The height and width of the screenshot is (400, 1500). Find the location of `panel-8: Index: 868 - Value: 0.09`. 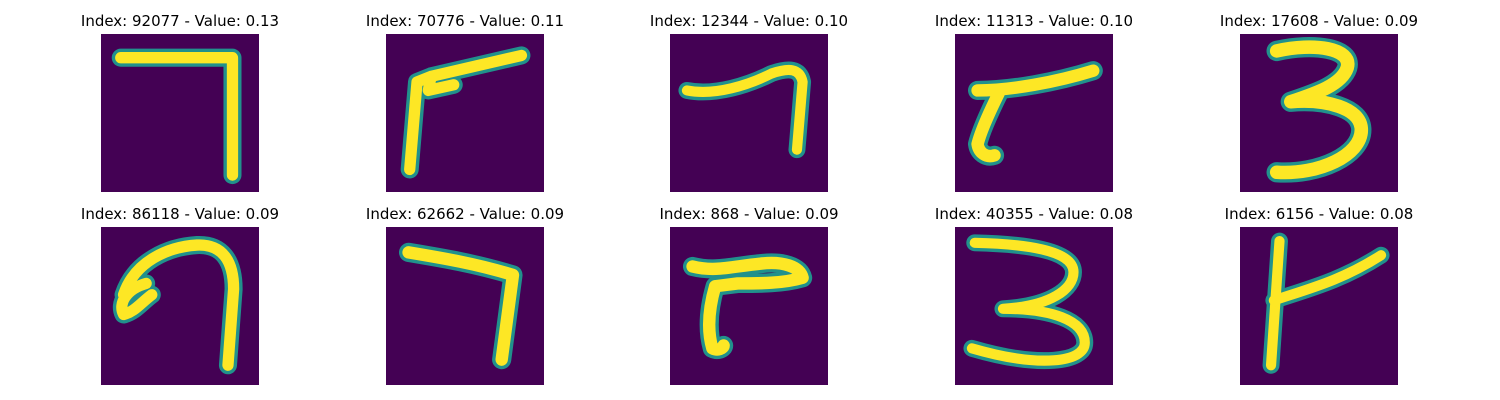

panel-8: Index: 868 - Value: 0.09 is located at coordinates (749, 300).